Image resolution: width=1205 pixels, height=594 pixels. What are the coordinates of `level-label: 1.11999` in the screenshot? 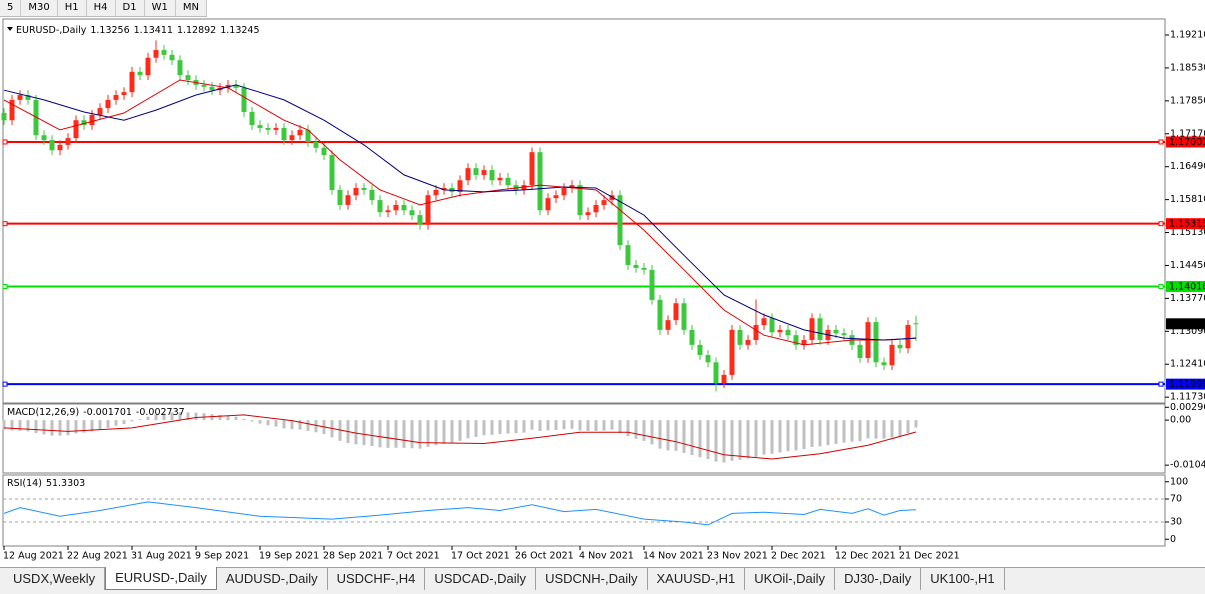 It's located at (1187, 384).